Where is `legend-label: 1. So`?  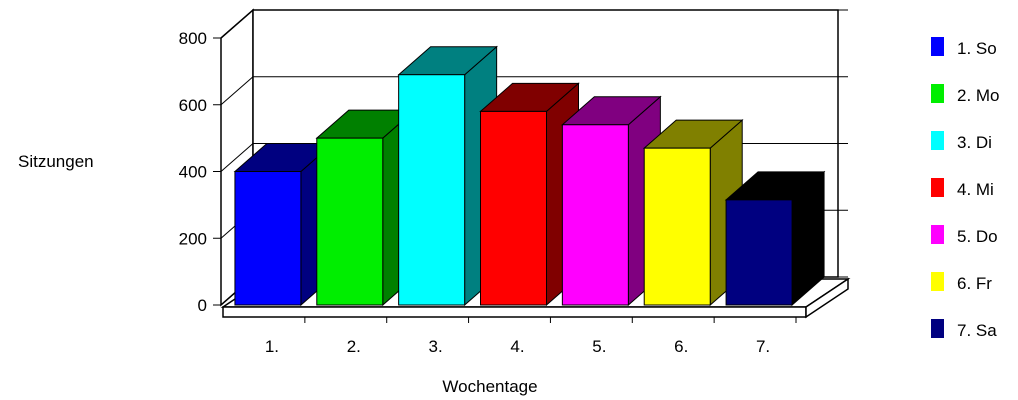
legend-label: 1. So is located at coordinates (977, 48).